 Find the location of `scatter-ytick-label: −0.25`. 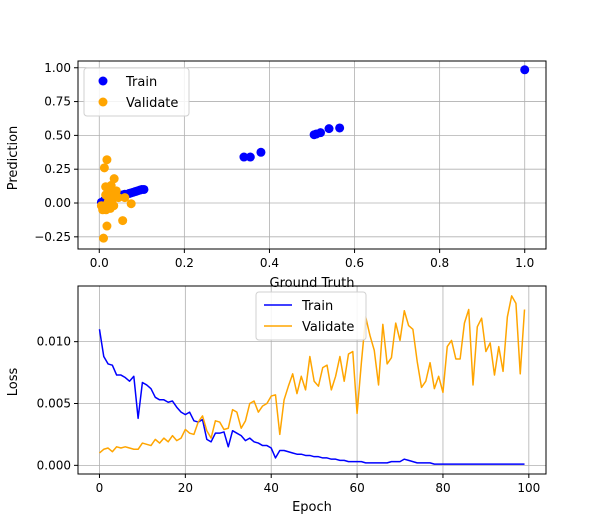

scatter-ytick-label: −0.25 is located at coordinates (52, 237).